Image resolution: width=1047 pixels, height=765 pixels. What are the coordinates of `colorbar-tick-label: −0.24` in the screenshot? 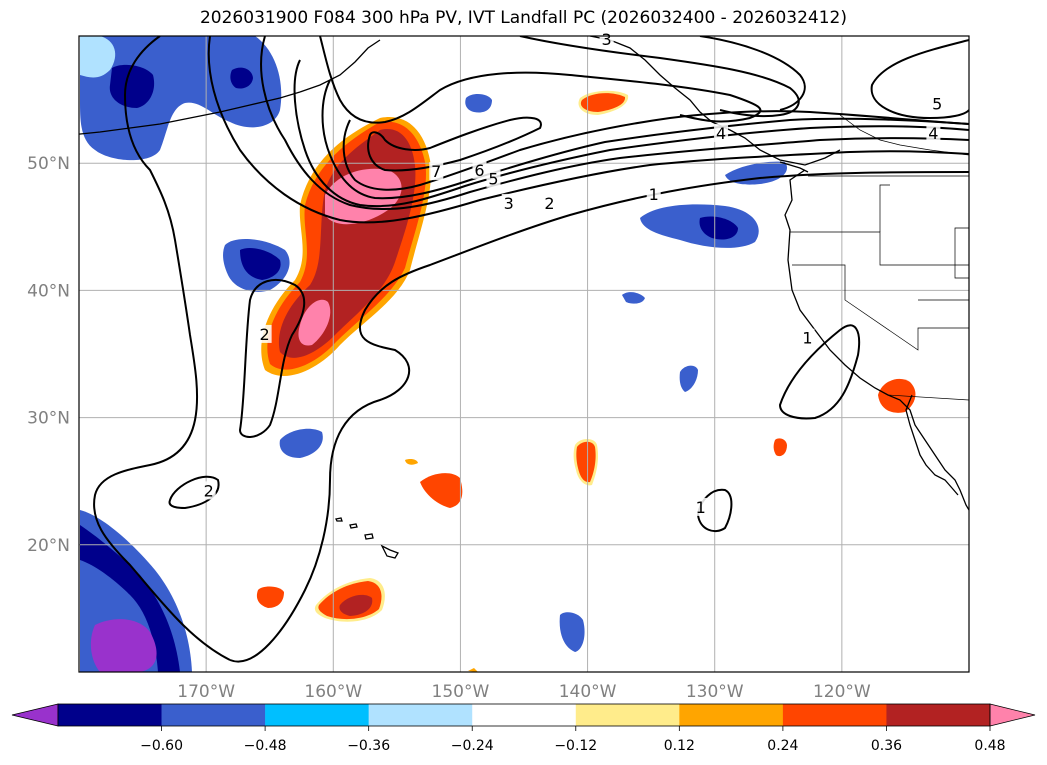 It's located at (472, 746).